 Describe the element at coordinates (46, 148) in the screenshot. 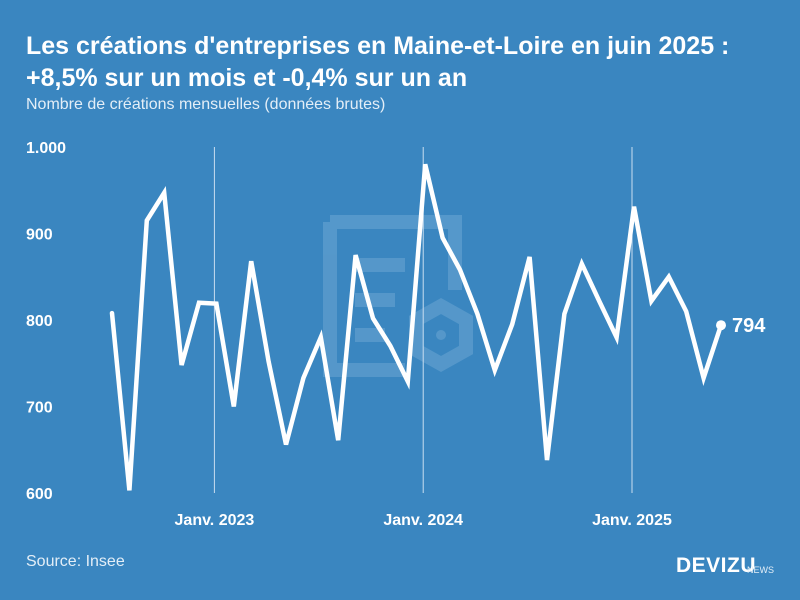

I see `y-tick-label: 1.000` at that location.